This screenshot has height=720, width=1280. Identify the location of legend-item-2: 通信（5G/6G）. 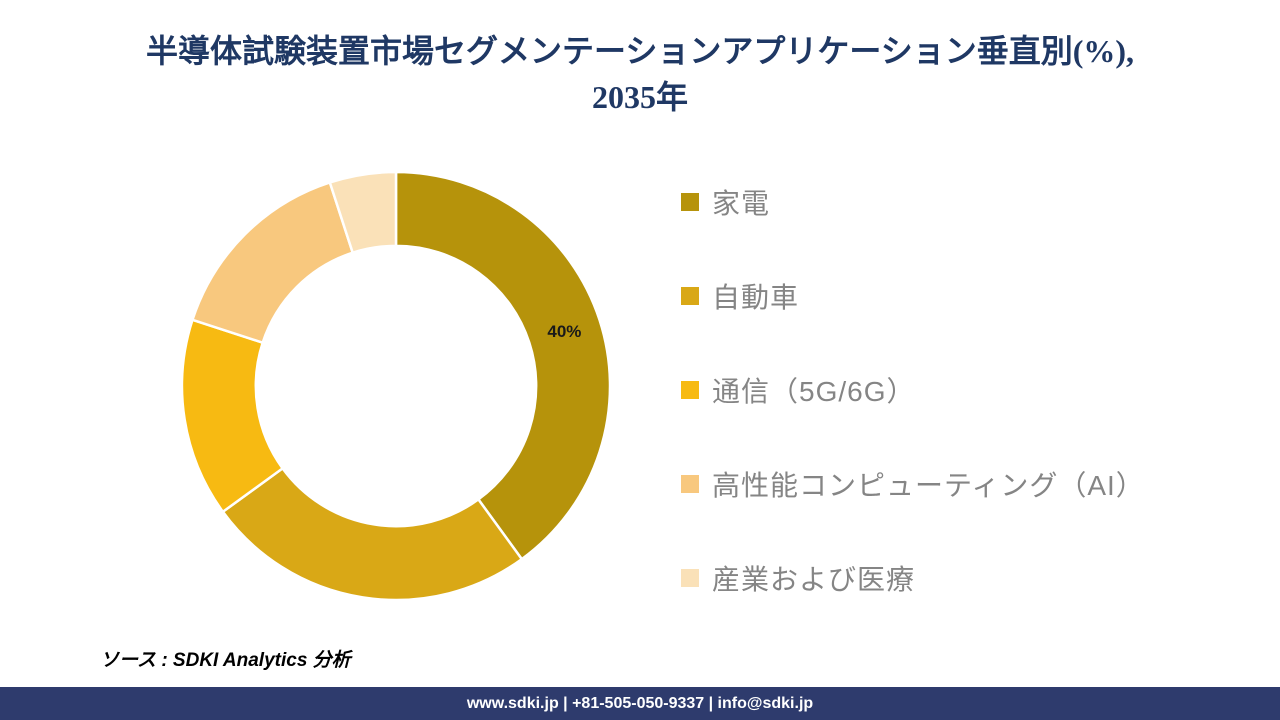
(913, 390).